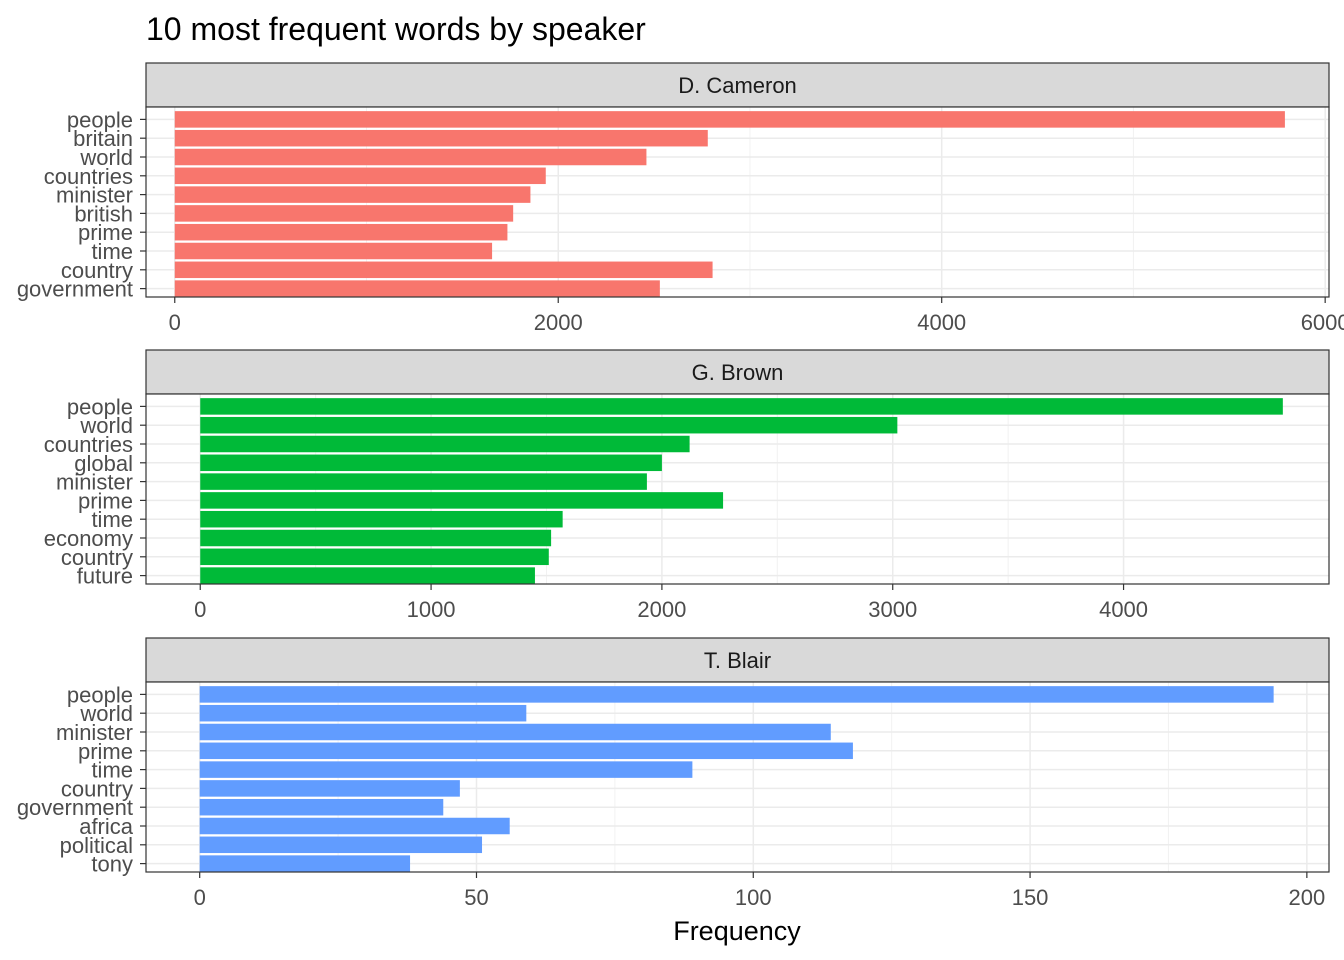 The height and width of the screenshot is (960, 1344). I want to click on x-tick-label: 50, so click(476, 897).